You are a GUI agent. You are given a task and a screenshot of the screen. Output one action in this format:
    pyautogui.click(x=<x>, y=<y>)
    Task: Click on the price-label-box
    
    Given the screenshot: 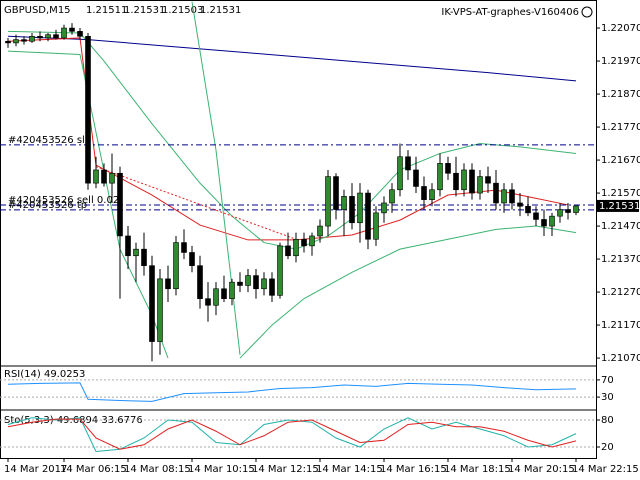 What is the action you would take?
    pyautogui.click(x=618, y=205)
    